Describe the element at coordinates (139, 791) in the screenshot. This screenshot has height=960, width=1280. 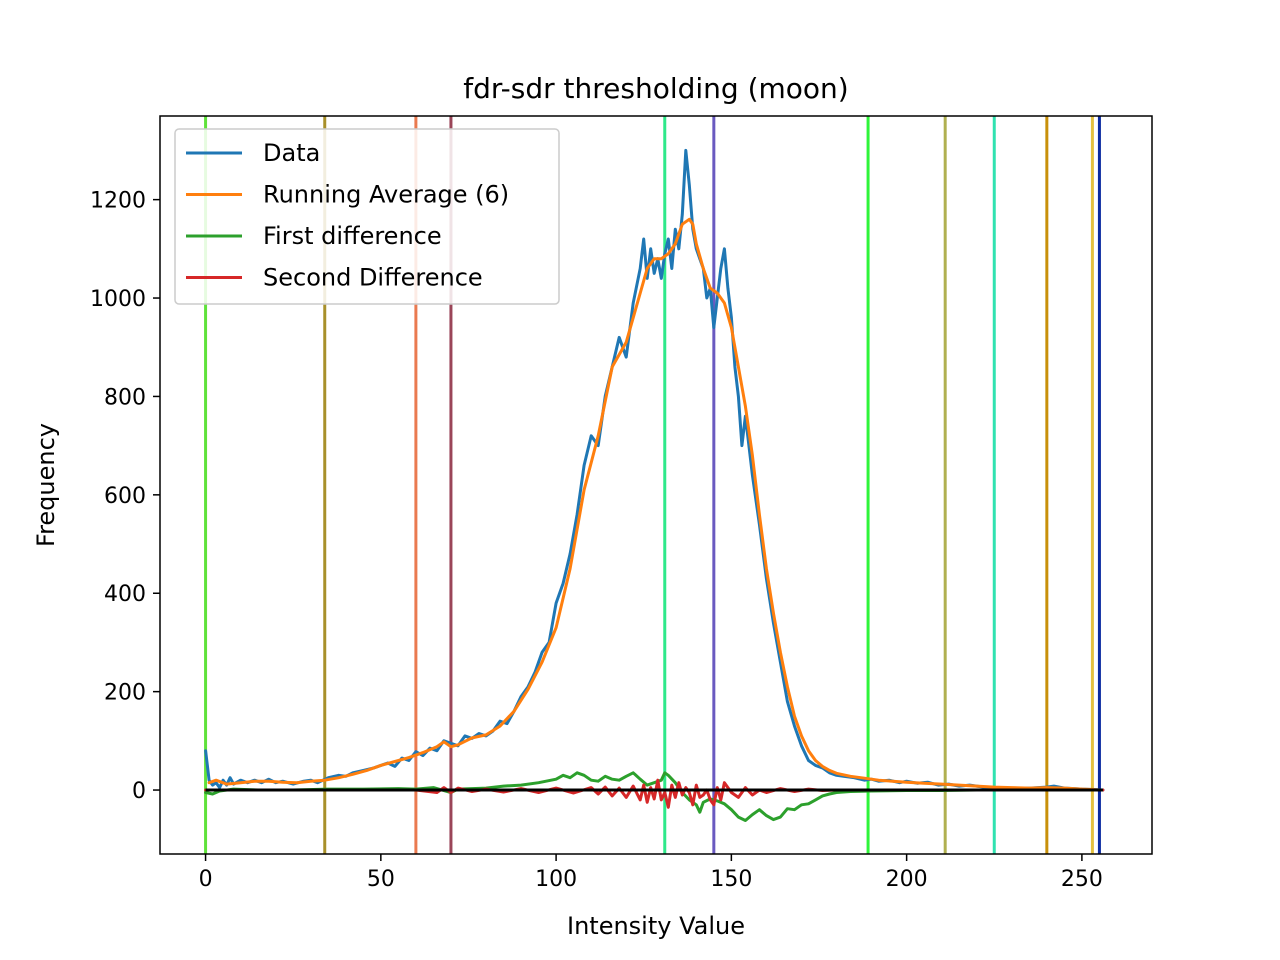
I see `y-tick-label-0: 0` at that location.